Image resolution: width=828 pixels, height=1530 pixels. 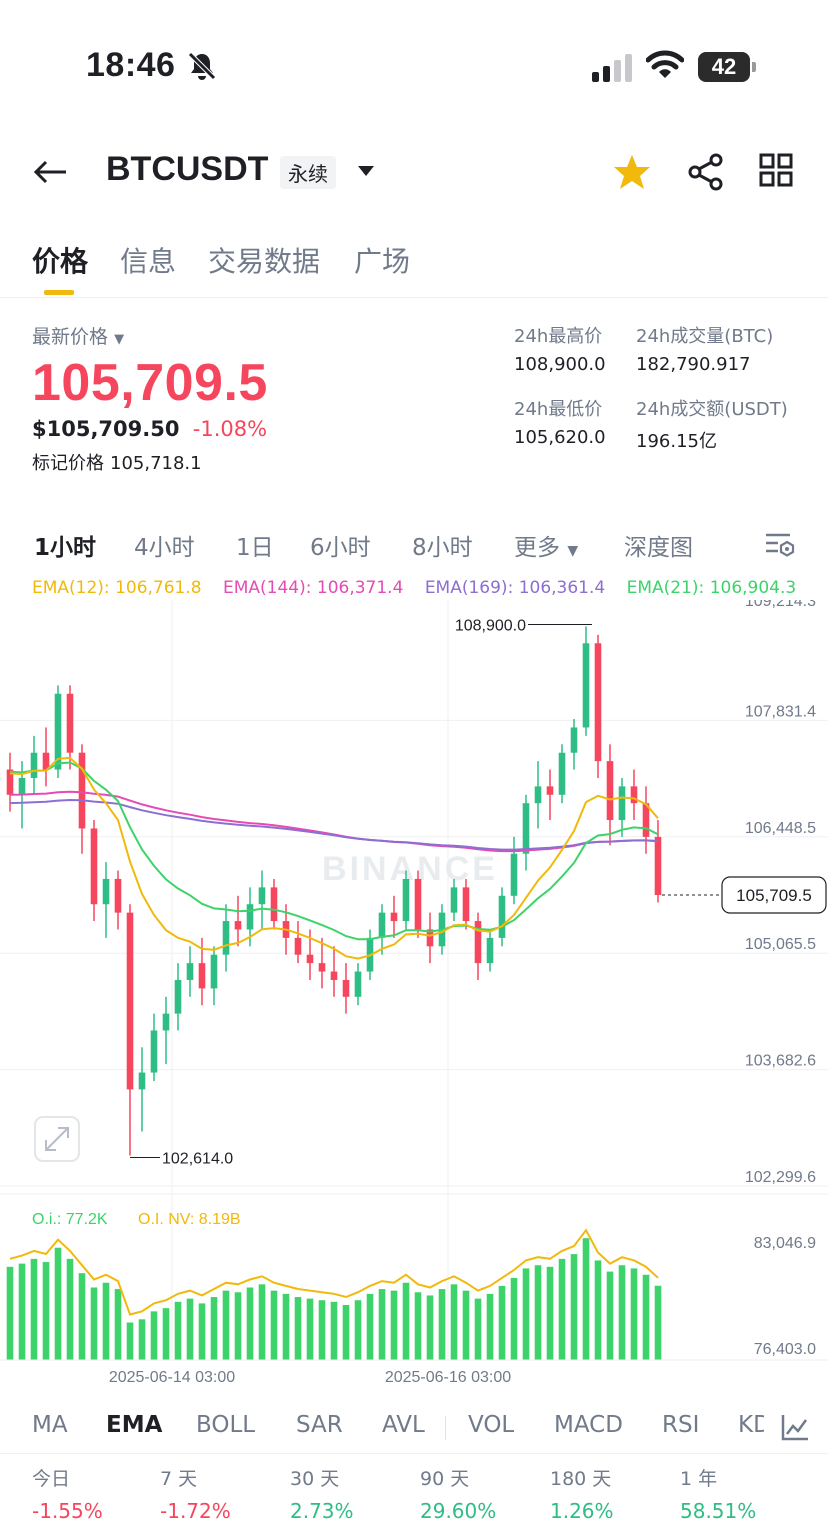 I want to click on favorite-star-icon, so click(x=632, y=172).